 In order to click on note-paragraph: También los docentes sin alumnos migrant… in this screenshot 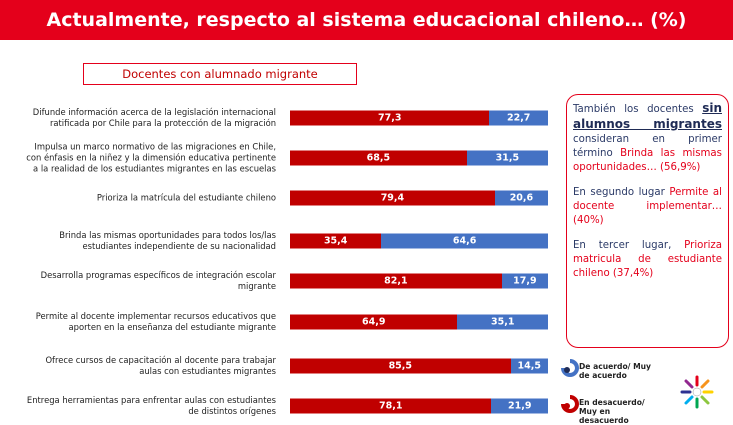, I will do `click(647, 138)`.